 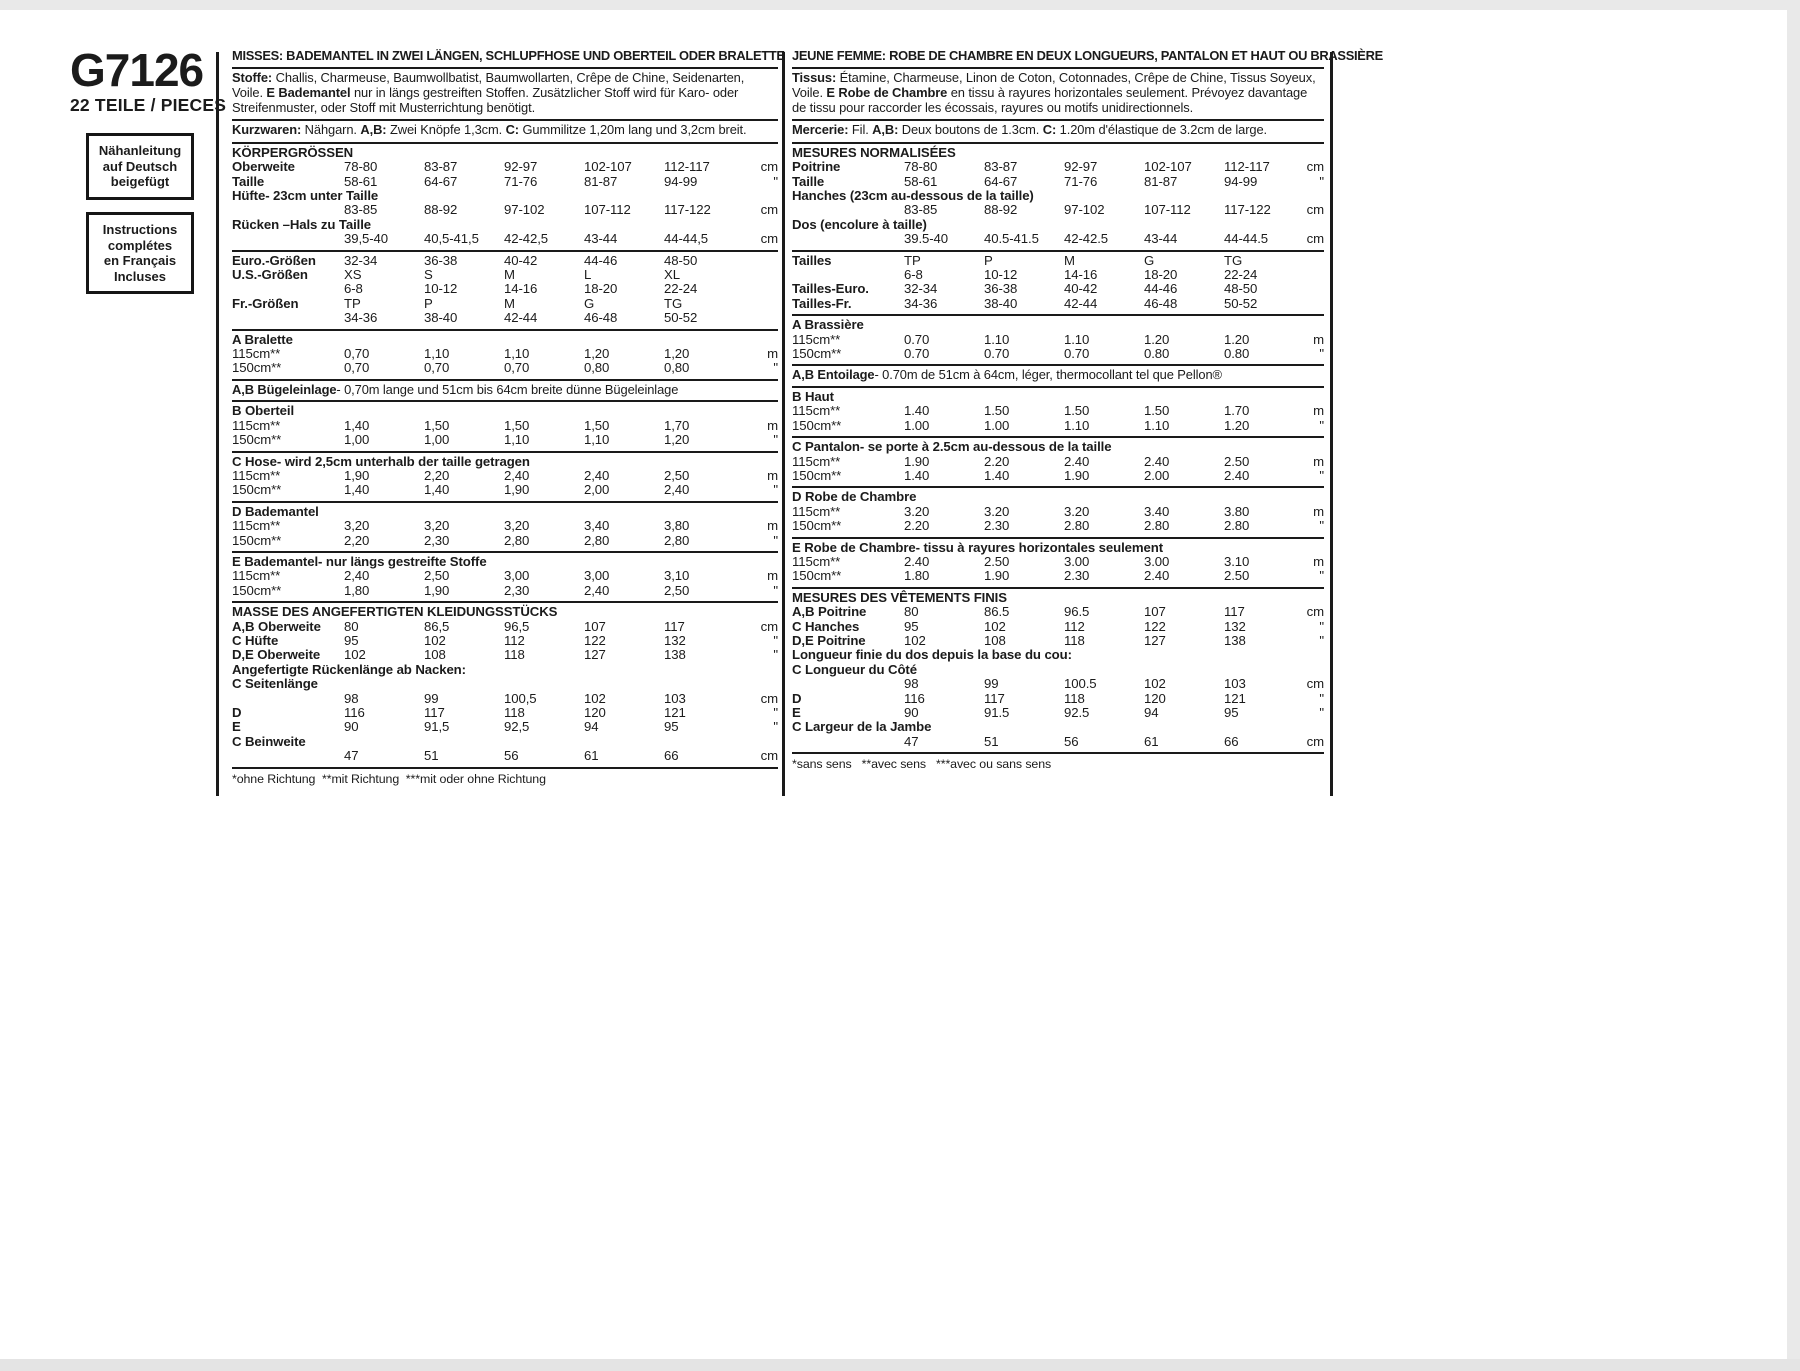 What do you see at coordinates (140, 166) in the screenshot?
I see `german-instructions-box: Nähanleitung auf Deutsch beigefügt` at bounding box center [140, 166].